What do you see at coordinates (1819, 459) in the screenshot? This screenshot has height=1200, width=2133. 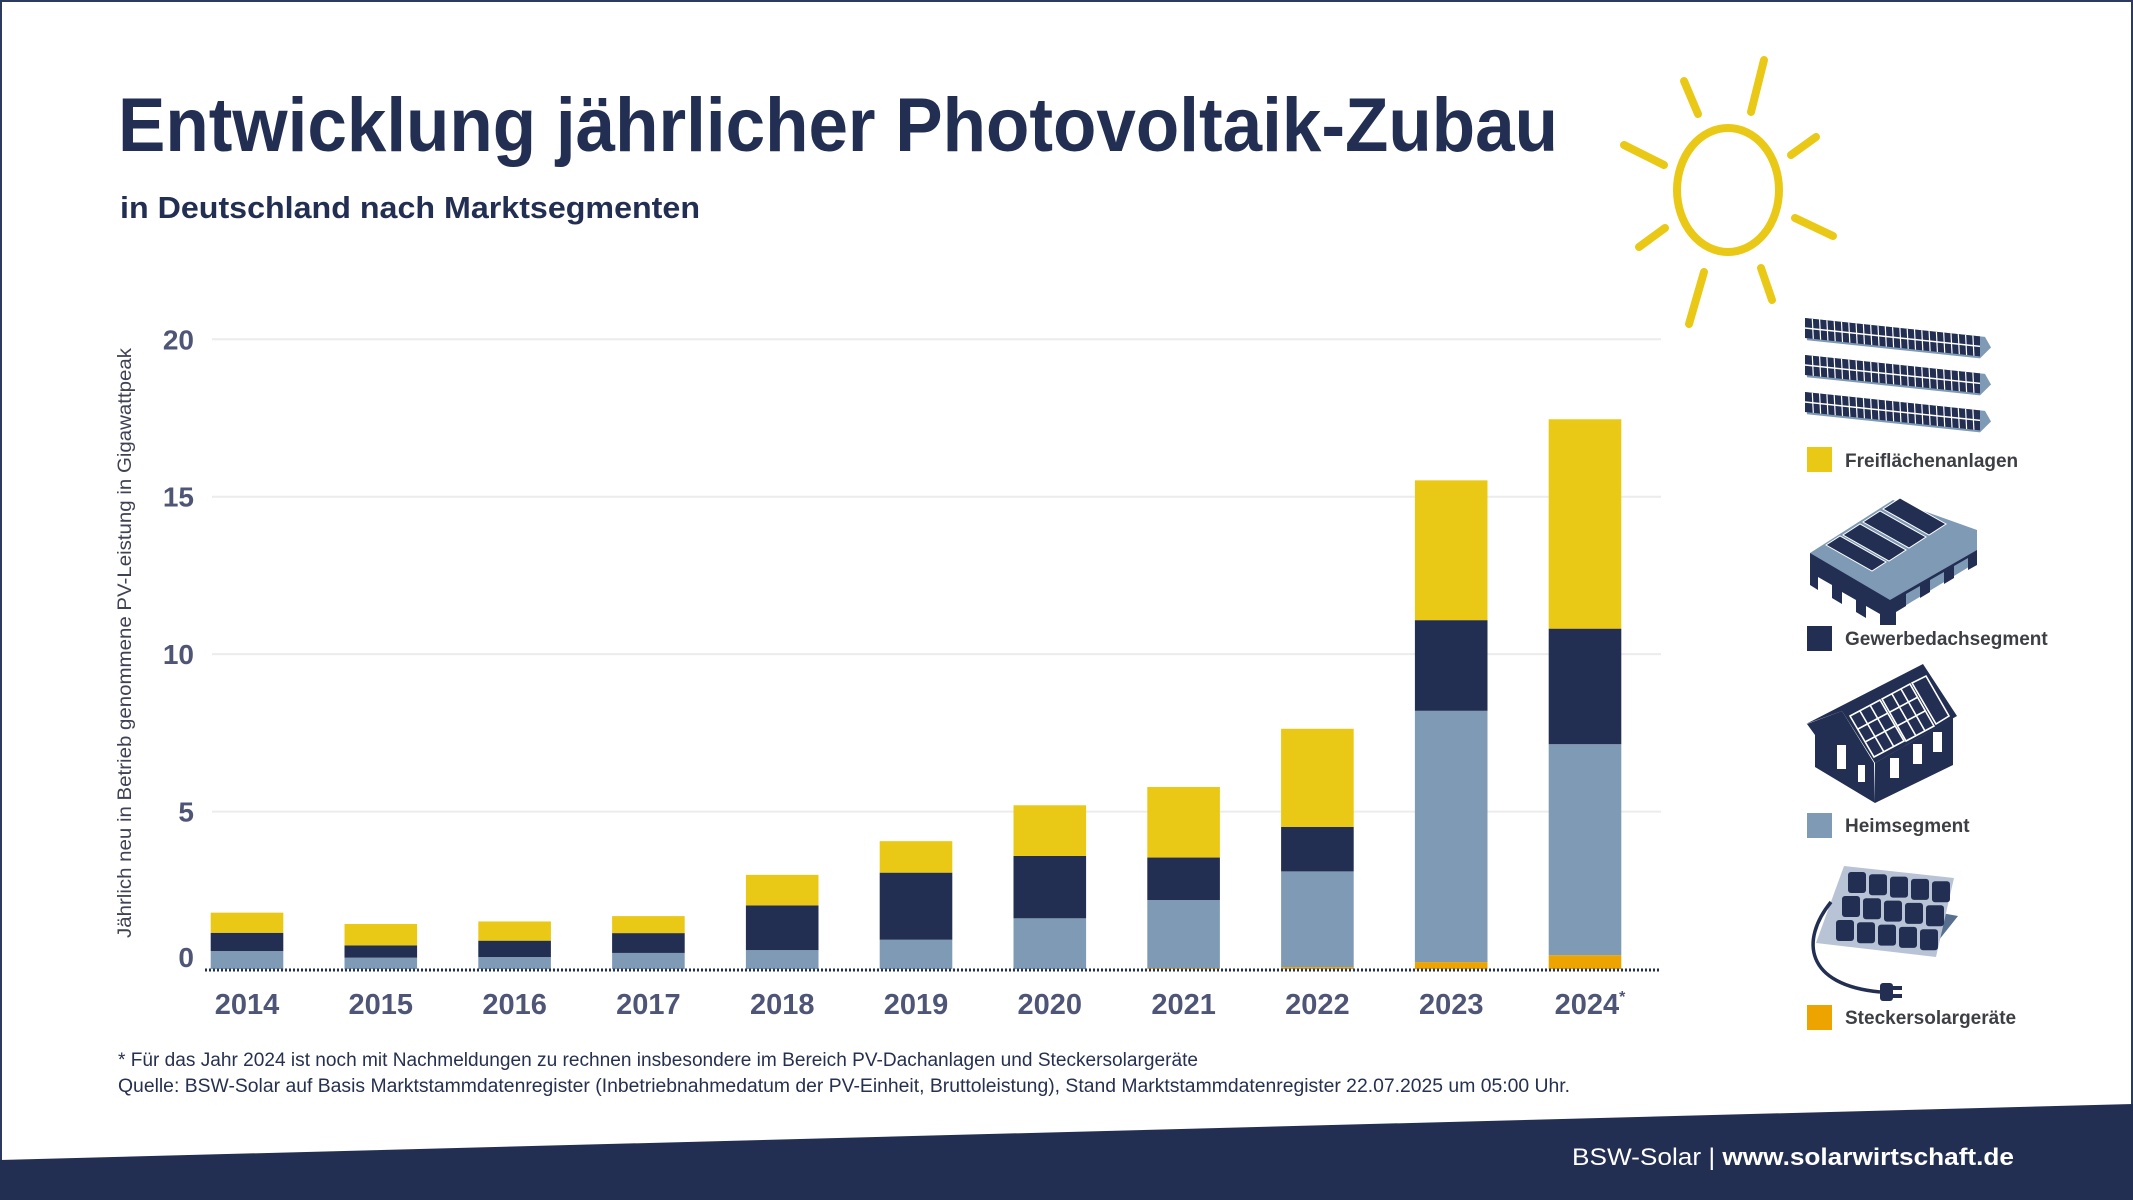 I see `legend-swatch-freiflaechen` at bounding box center [1819, 459].